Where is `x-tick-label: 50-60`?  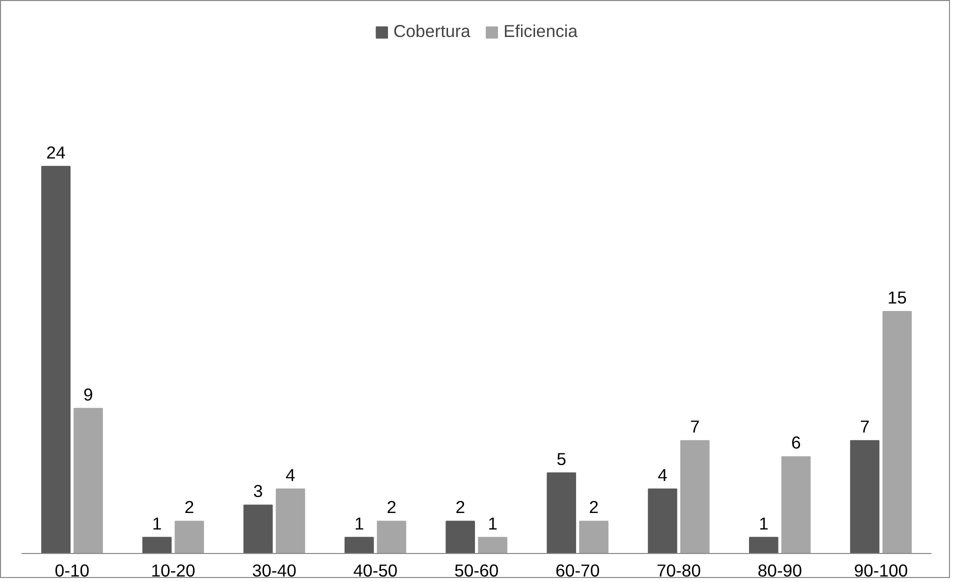
x-tick-label: 50-60 is located at coordinates (476, 570).